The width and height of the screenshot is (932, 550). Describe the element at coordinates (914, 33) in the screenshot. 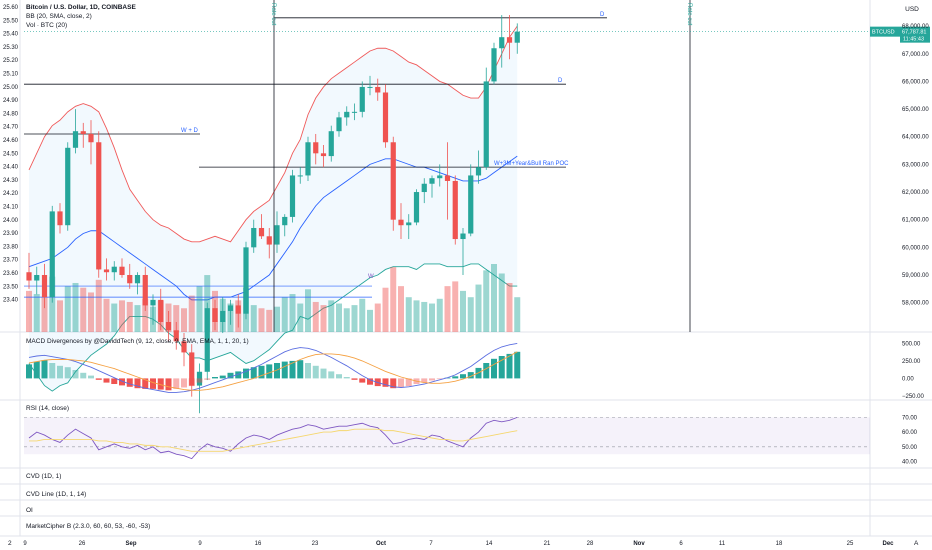

I see `last-price-value: 67,787.81` at that location.